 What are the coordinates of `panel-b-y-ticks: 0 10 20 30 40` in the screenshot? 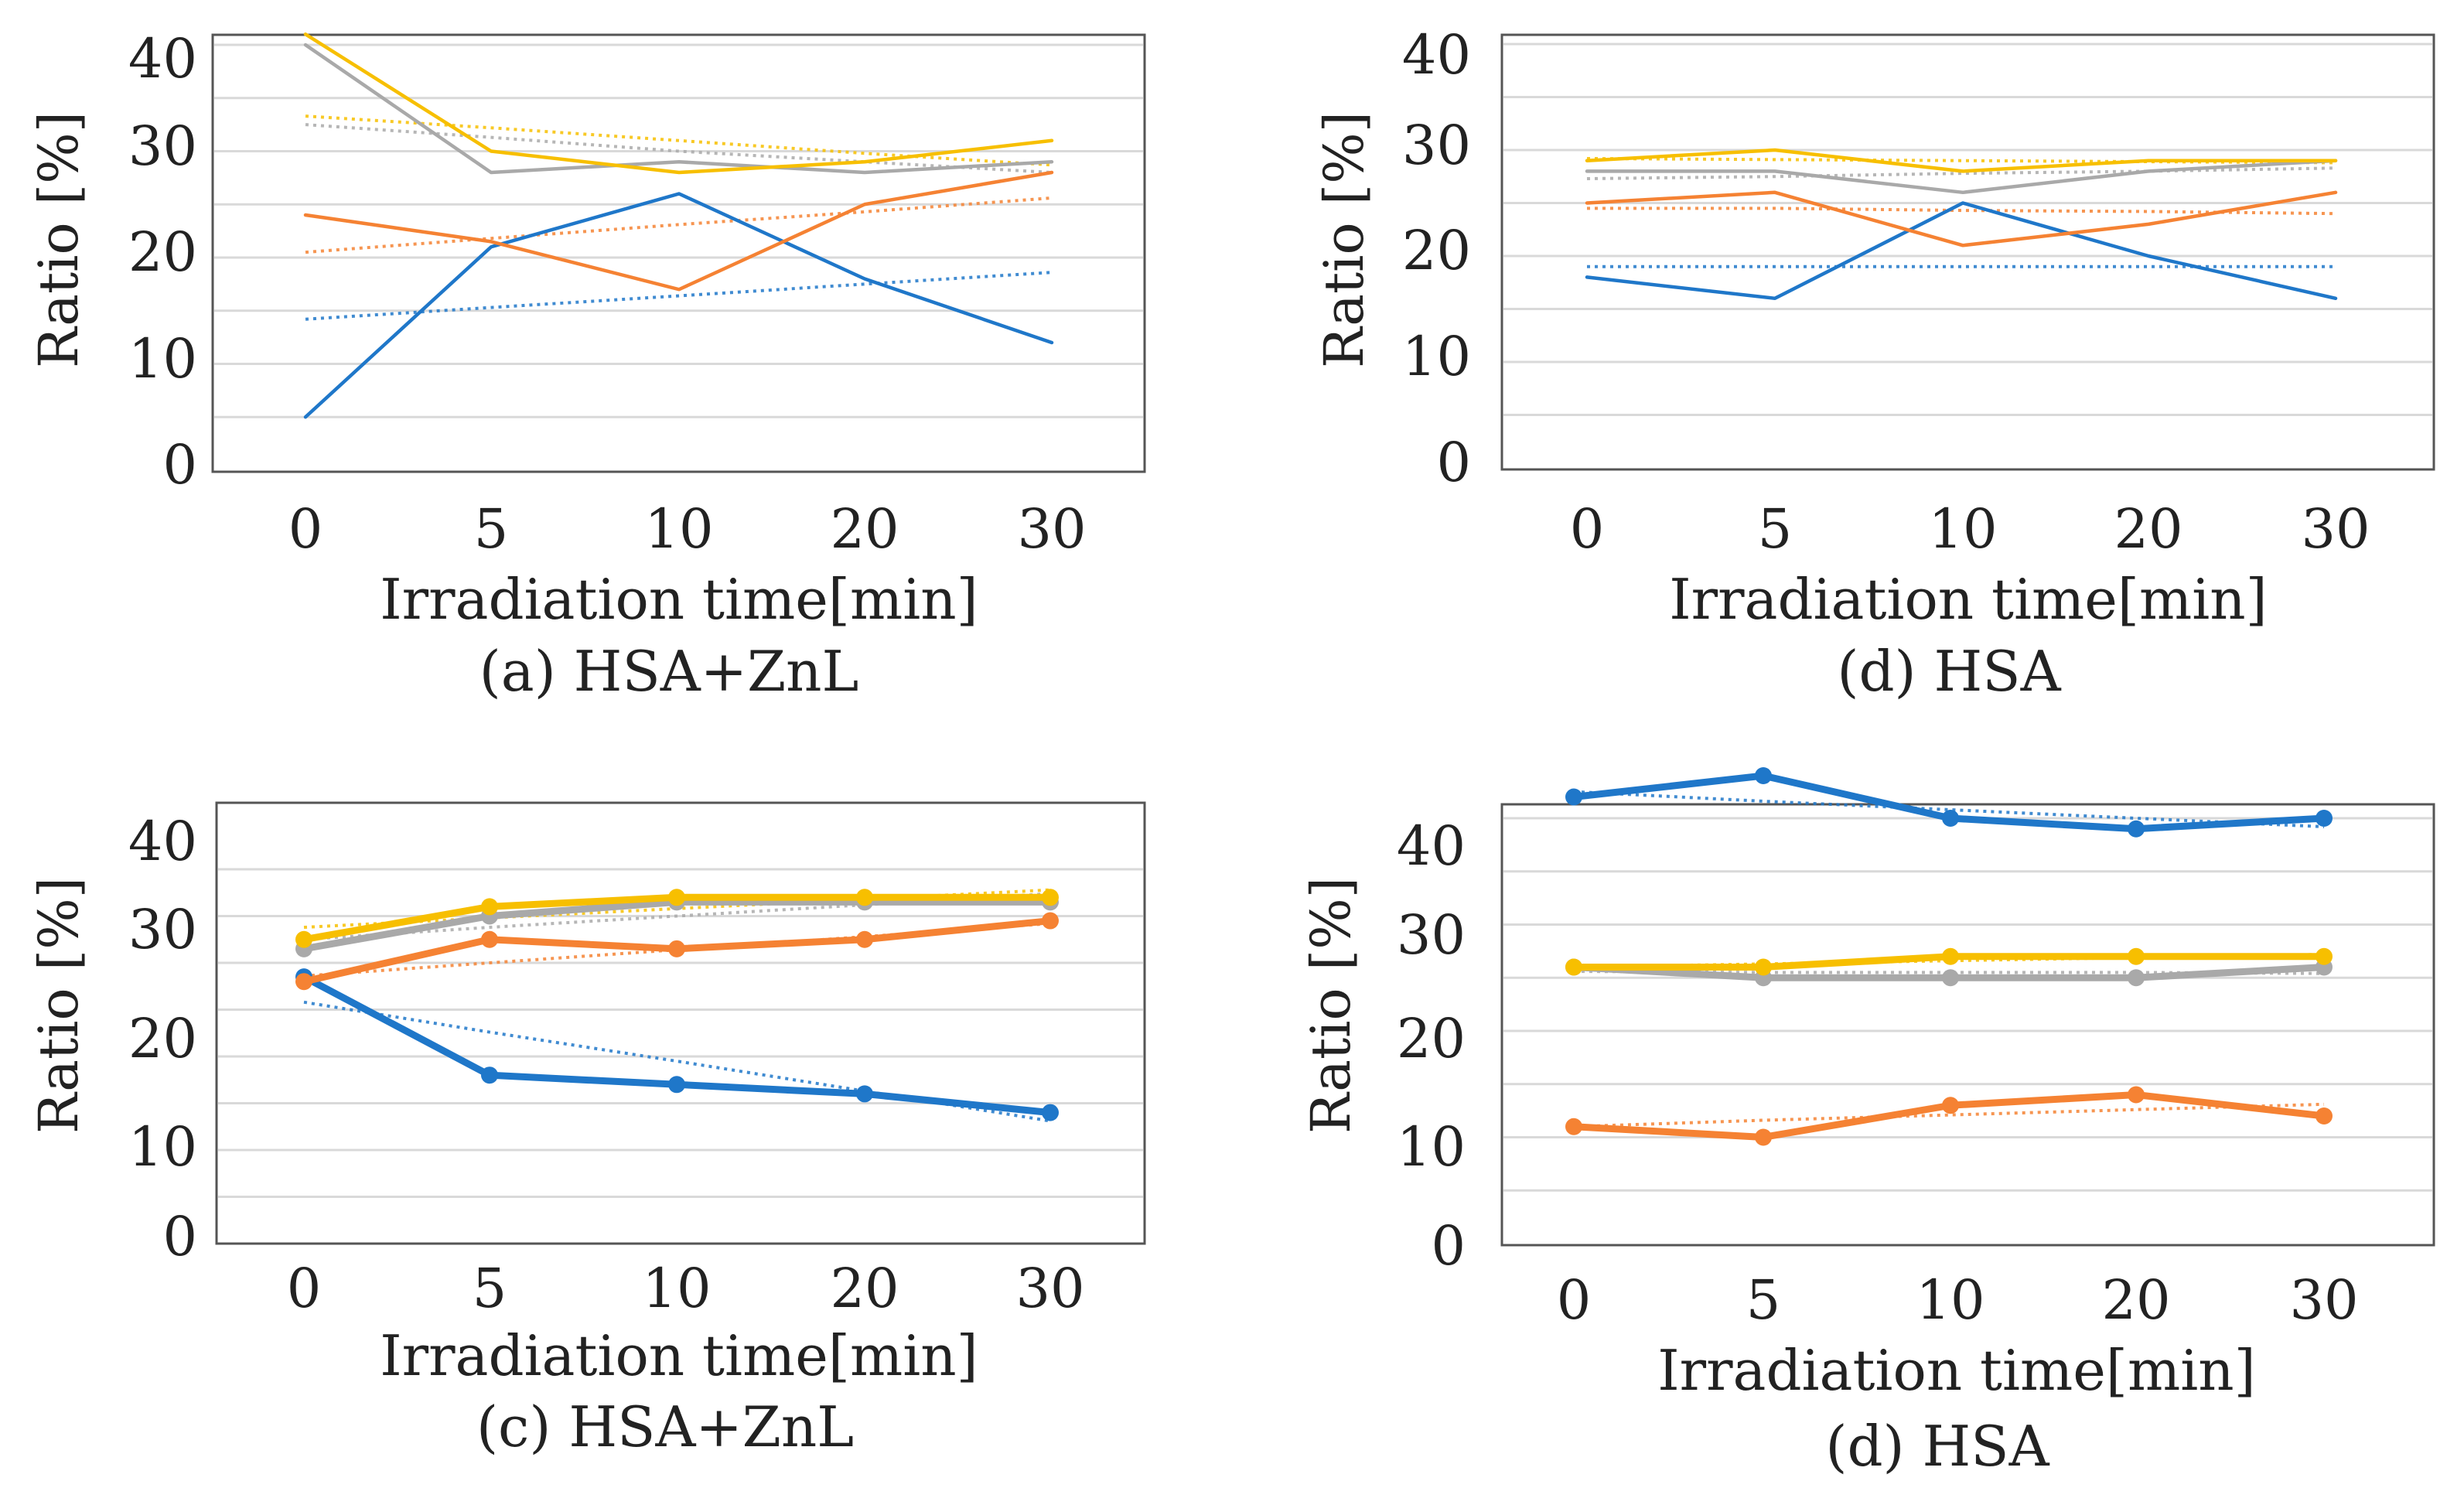 It's located at (1436, 258).